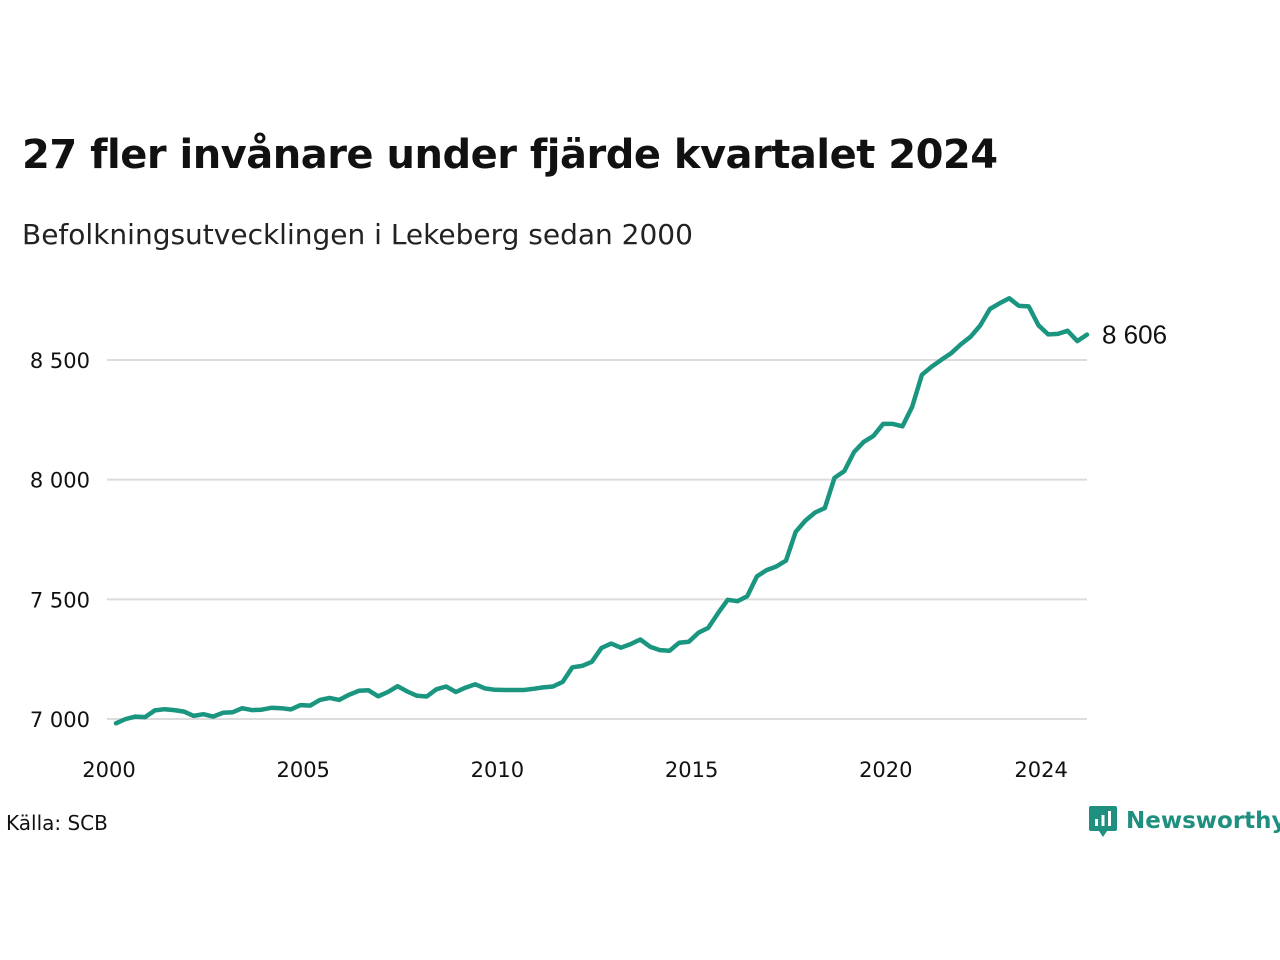 This screenshot has width=1280, height=960. I want to click on brand-logo: Newsworthy, so click(1184, 821).